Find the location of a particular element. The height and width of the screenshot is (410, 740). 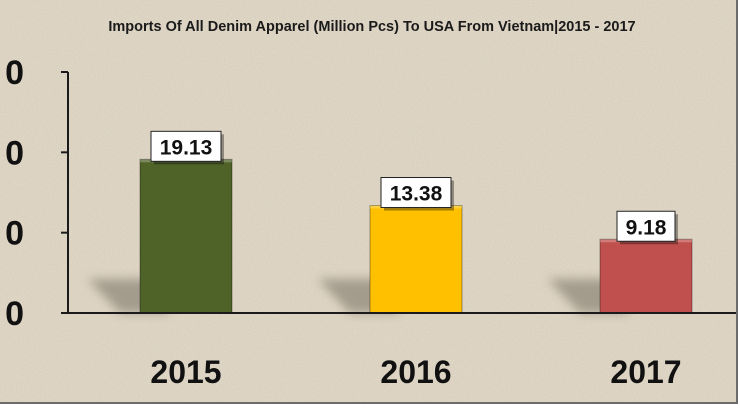

data-label: 19.13 is located at coordinates (186, 147).